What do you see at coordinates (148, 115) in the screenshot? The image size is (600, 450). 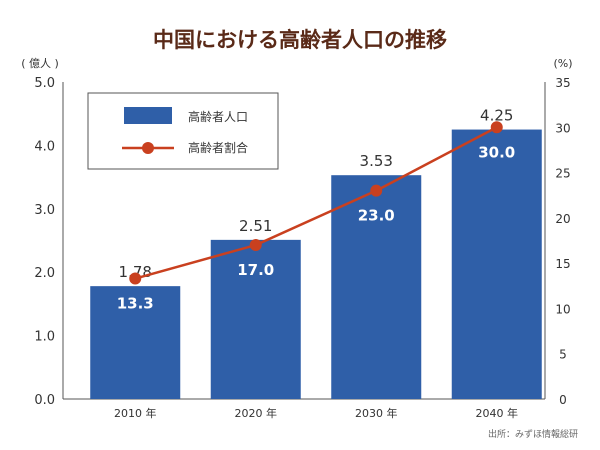 I see `legend-bar-swatch` at bounding box center [148, 115].